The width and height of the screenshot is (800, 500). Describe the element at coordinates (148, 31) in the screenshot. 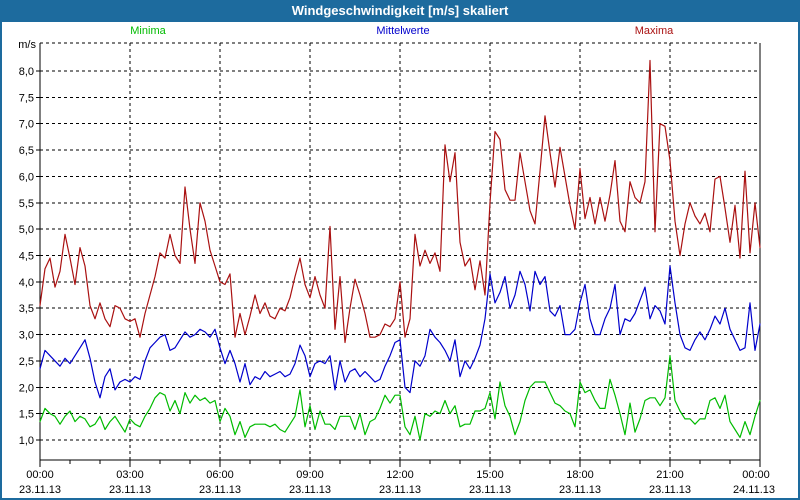

I see `legend-minima-label: Minima` at that location.